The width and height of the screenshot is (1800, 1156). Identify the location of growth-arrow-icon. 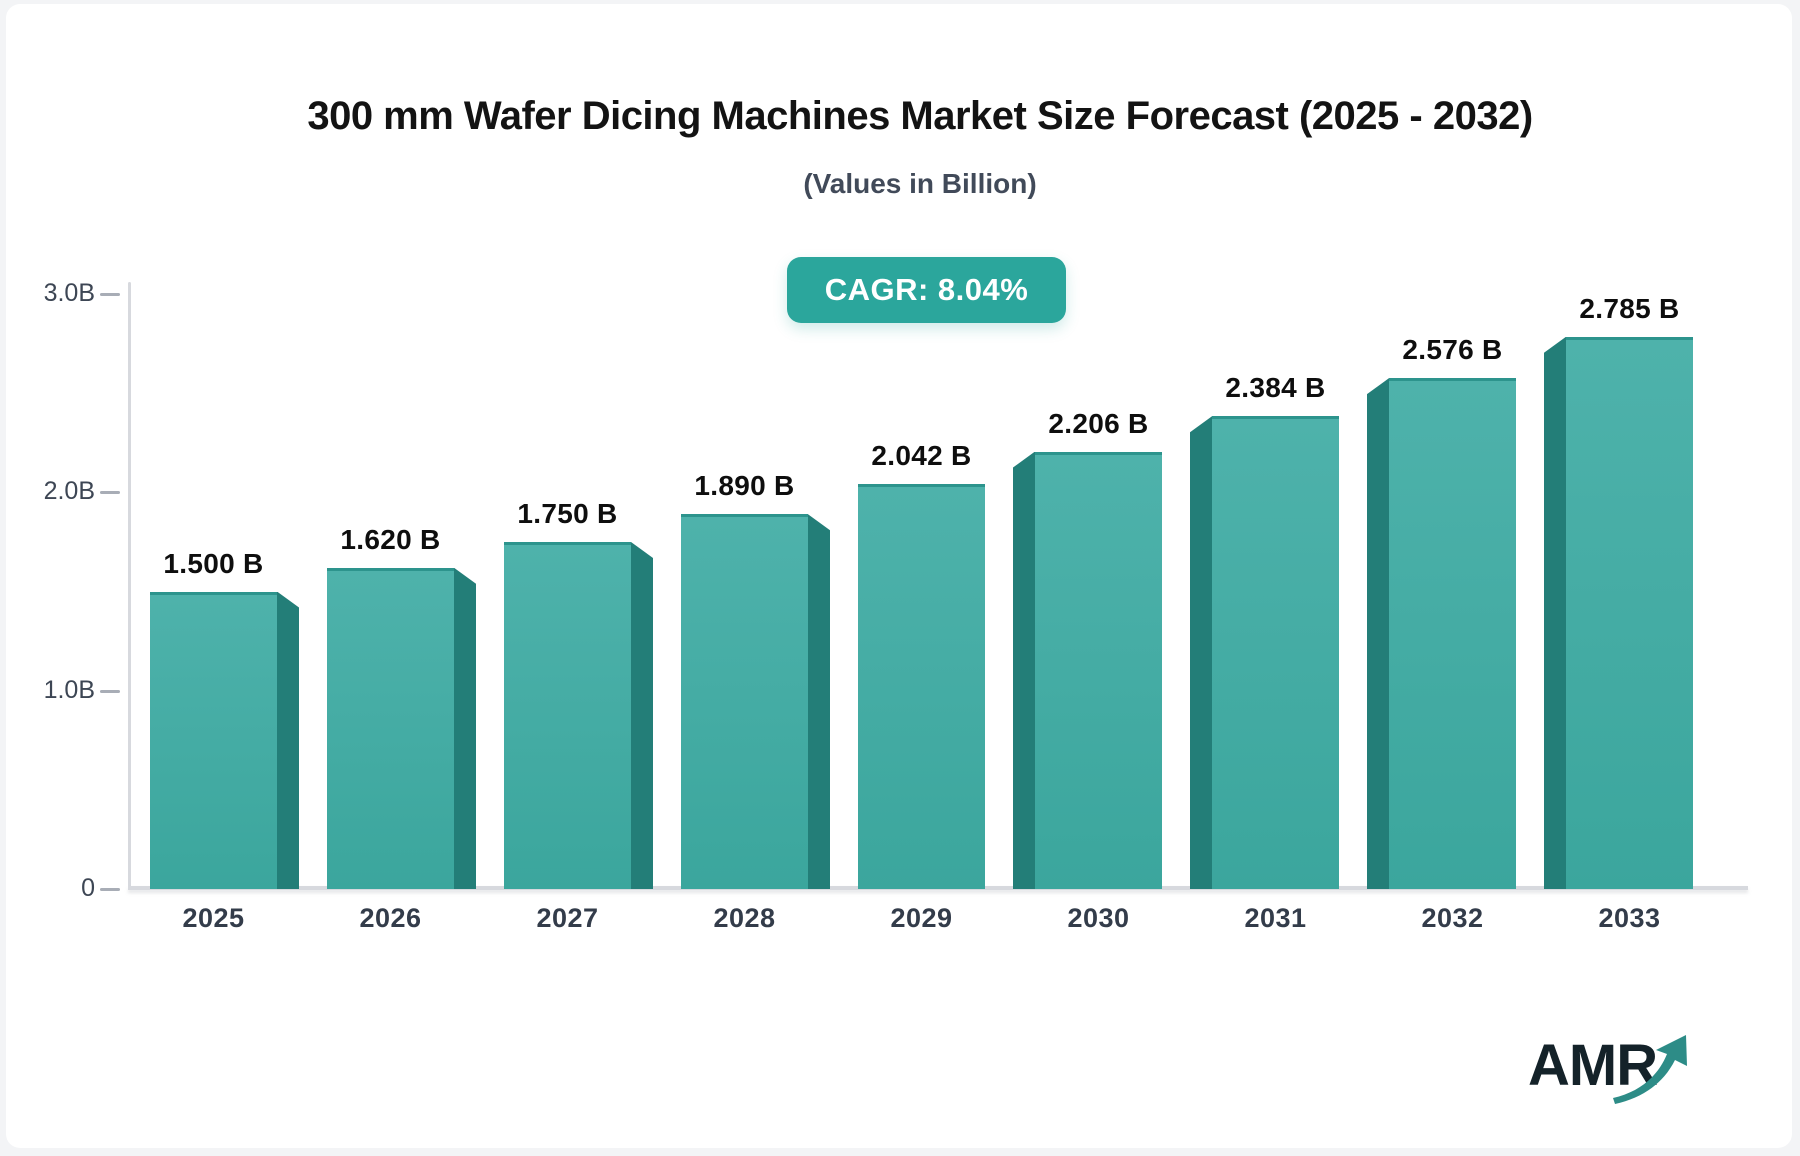
(1650, 1069).